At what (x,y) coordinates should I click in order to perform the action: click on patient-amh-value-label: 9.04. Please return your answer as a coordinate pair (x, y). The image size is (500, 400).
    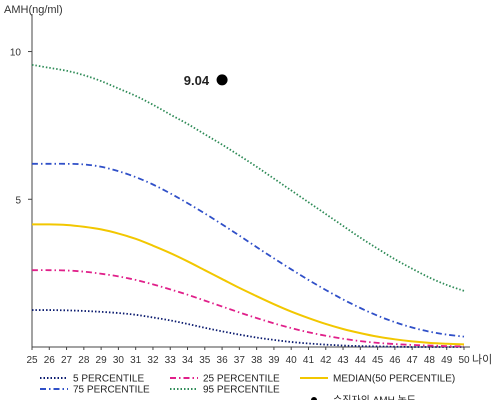
    Looking at the image, I should click on (197, 80).